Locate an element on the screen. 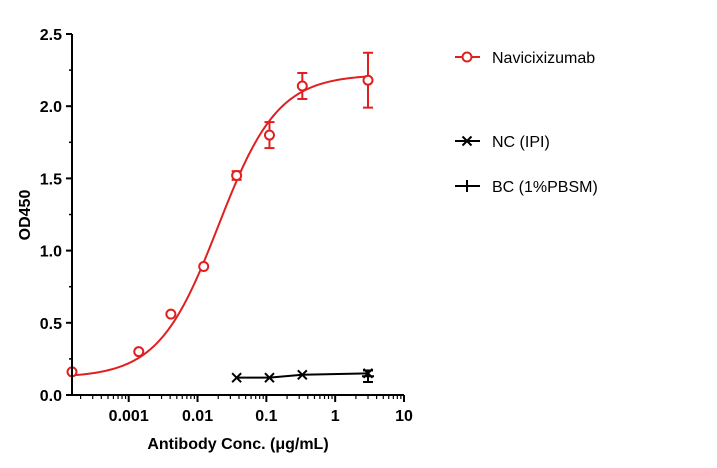 The width and height of the screenshot is (717, 468). y-tick-label: 0.5 is located at coordinates (51, 324).